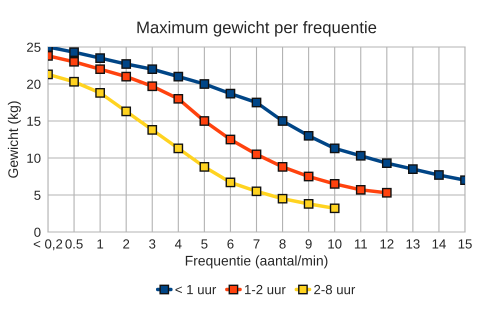 This screenshot has height=314, width=485. Describe the element at coordinates (37, 232) in the screenshot. I see `y-tick-label: 0` at that location.